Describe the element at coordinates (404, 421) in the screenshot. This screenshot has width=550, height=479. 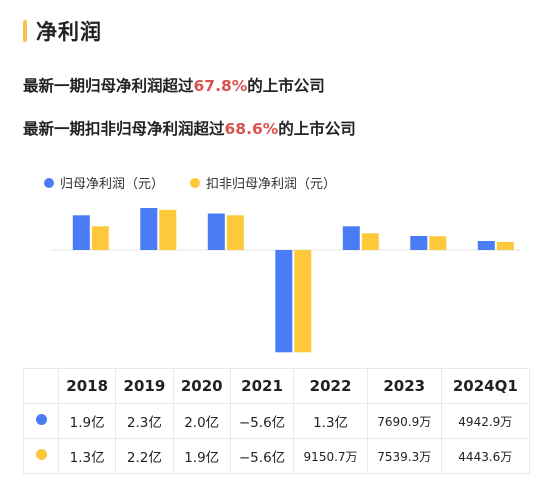
I see `table-cell: 7690.9万` at that location.